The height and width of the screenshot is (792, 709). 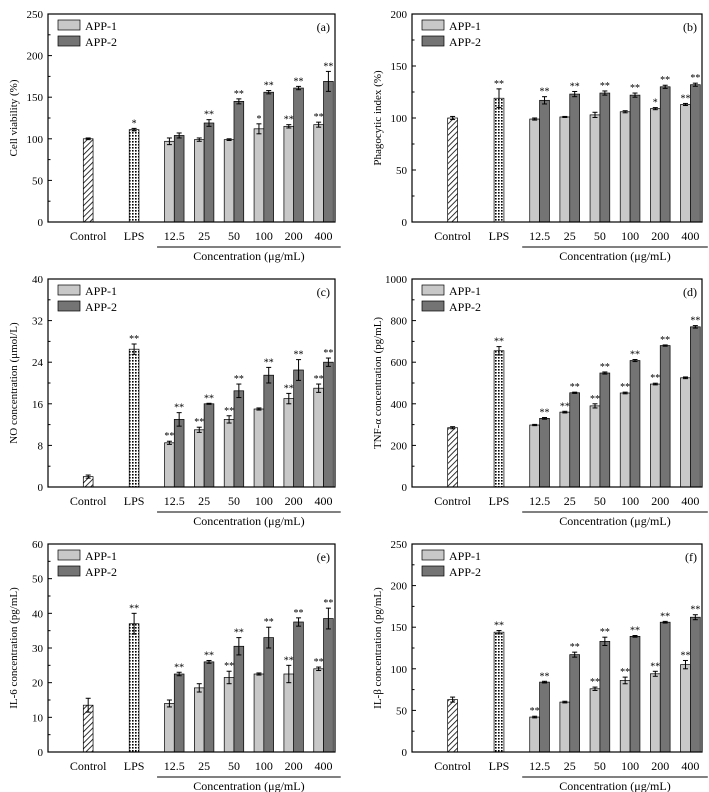 I want to click on y-tick-label: 30, so click(x=38, y=649).